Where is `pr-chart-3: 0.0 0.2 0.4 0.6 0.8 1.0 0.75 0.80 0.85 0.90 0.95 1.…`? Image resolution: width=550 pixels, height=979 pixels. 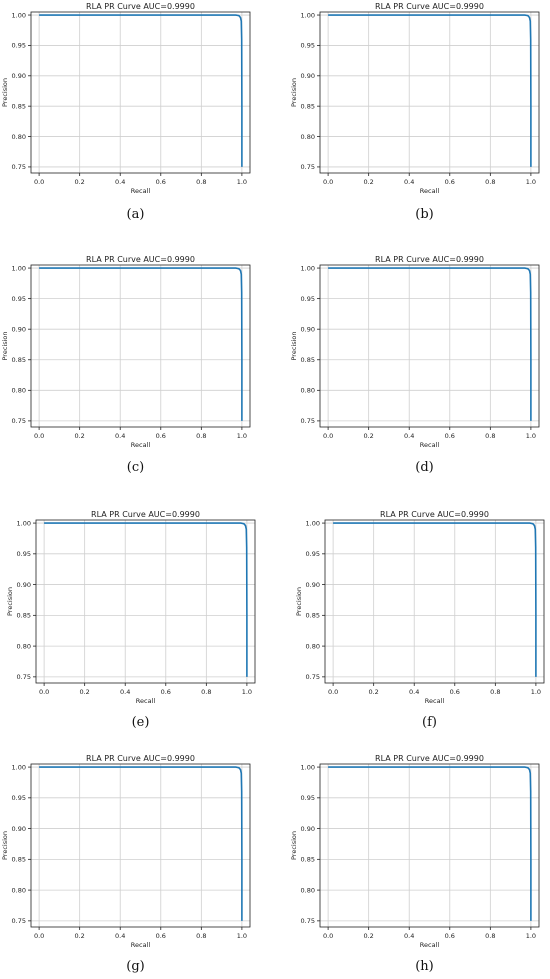 pr-chart-3: 0.0 0.2 0.4 0.6 0.8 1.0 0.75 0.80 0.85 0.90 0.95 1.… is located at coordinates (126, 365).